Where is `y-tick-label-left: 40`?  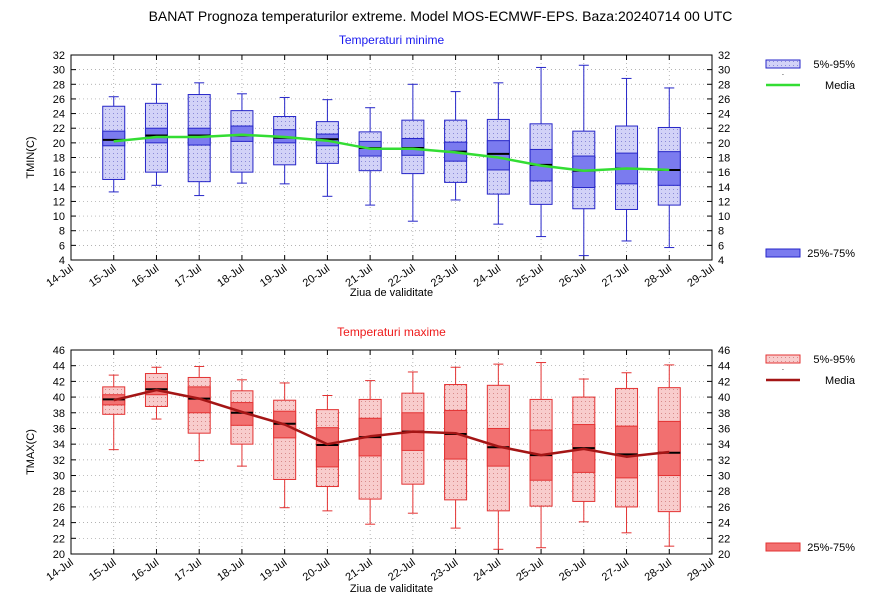 y-tick-label-left: 40 is located at coordinates (59, 398).